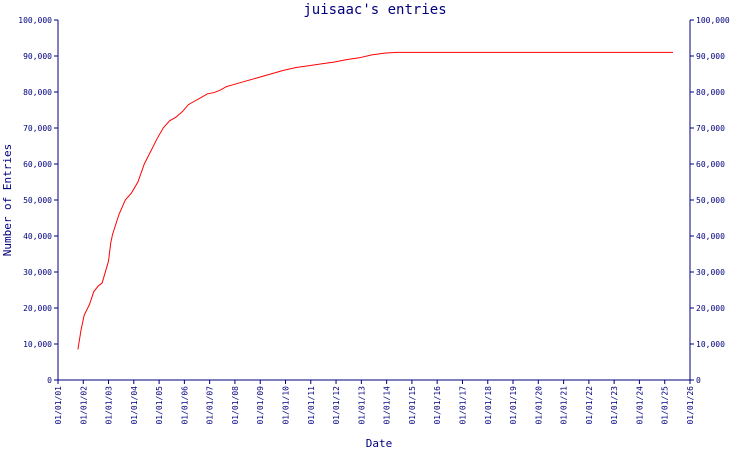 Image resolution: width=750 pixels, height=450 pixels. I want to click on y-tick-label-right: 80,000, so click(710, 92).